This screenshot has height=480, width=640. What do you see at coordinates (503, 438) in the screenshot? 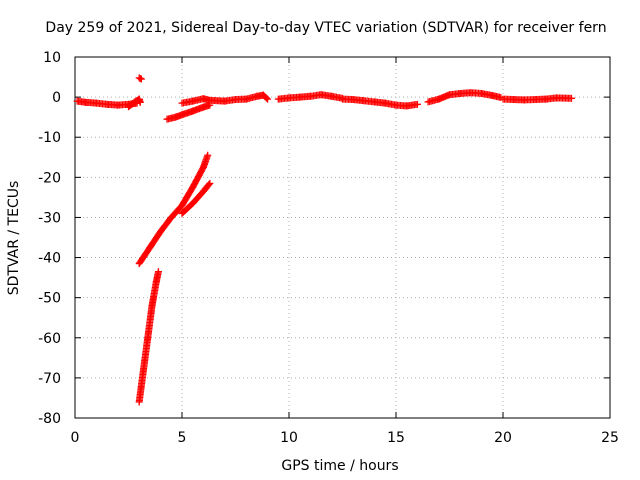
I see `x-tick-label: 20` at bounding box center [503, 438].